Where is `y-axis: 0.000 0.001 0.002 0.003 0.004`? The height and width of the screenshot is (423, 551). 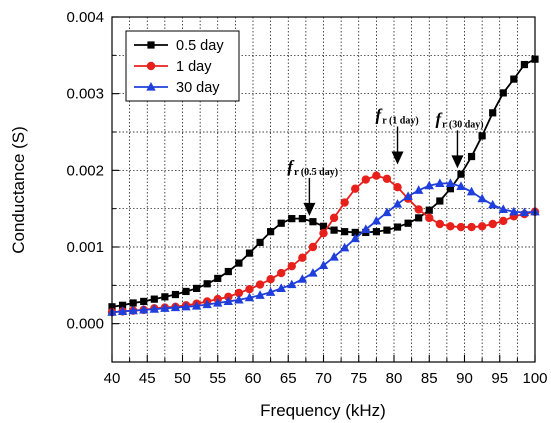
y-axis: 0.000 0.001 0.002 0.003 0.004 is located at coordinates (92, 171).